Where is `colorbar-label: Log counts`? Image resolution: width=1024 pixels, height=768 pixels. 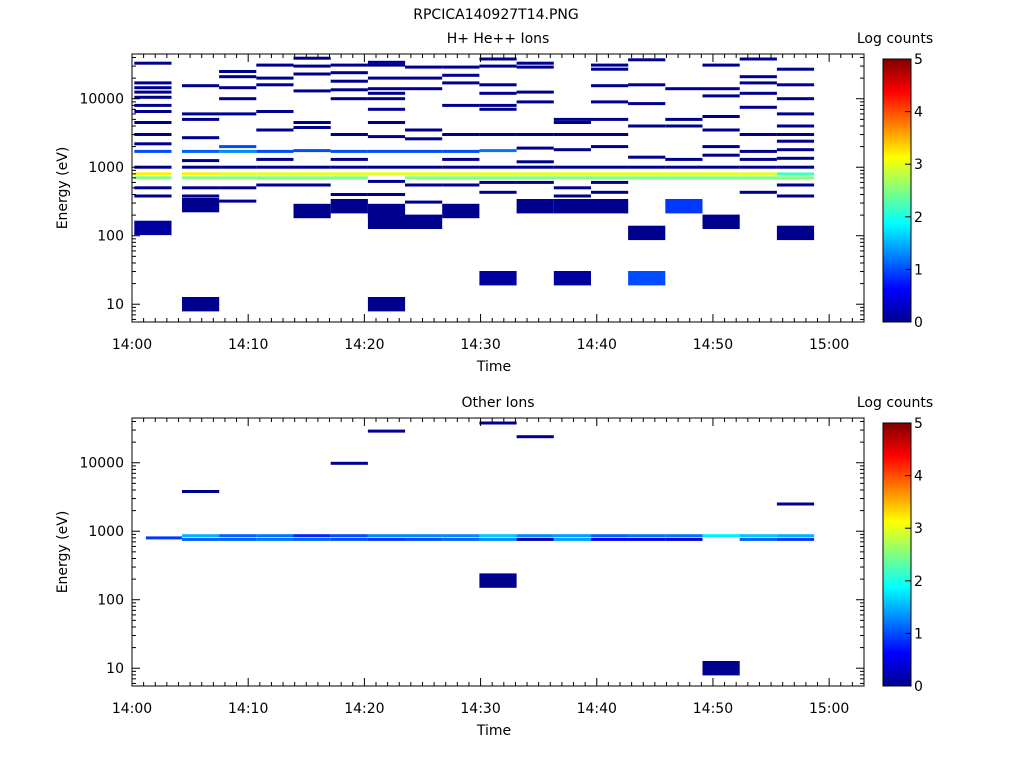
colorbar-label: Log counts is located at coordinates (895, 39).